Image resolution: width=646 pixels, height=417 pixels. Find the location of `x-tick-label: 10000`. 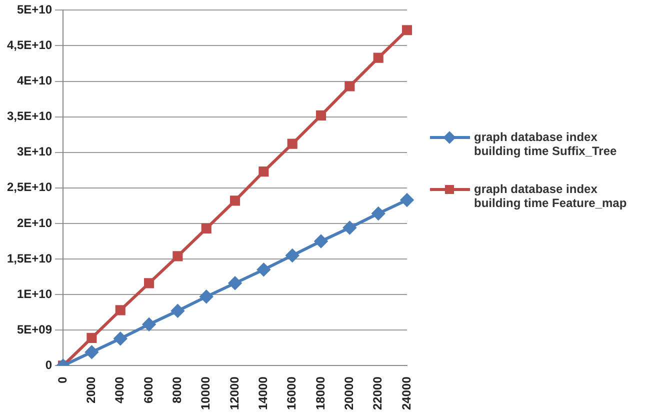

x-tick-label: 10000 is located at coordinates (205, 393).